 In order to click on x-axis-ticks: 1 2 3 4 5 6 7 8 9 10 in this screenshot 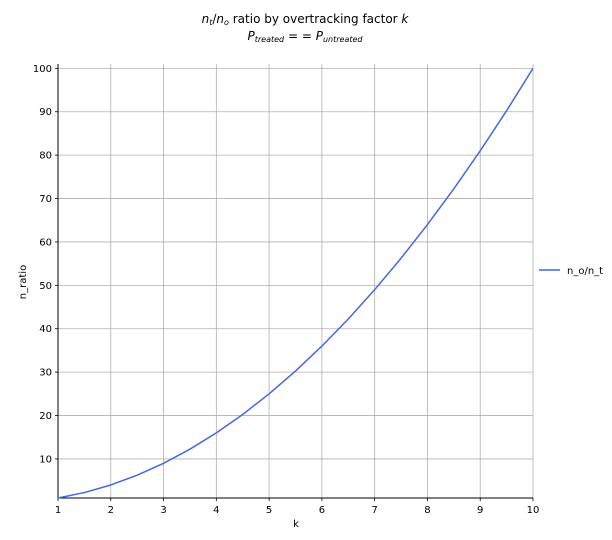, I will do `click(297, 507)`.